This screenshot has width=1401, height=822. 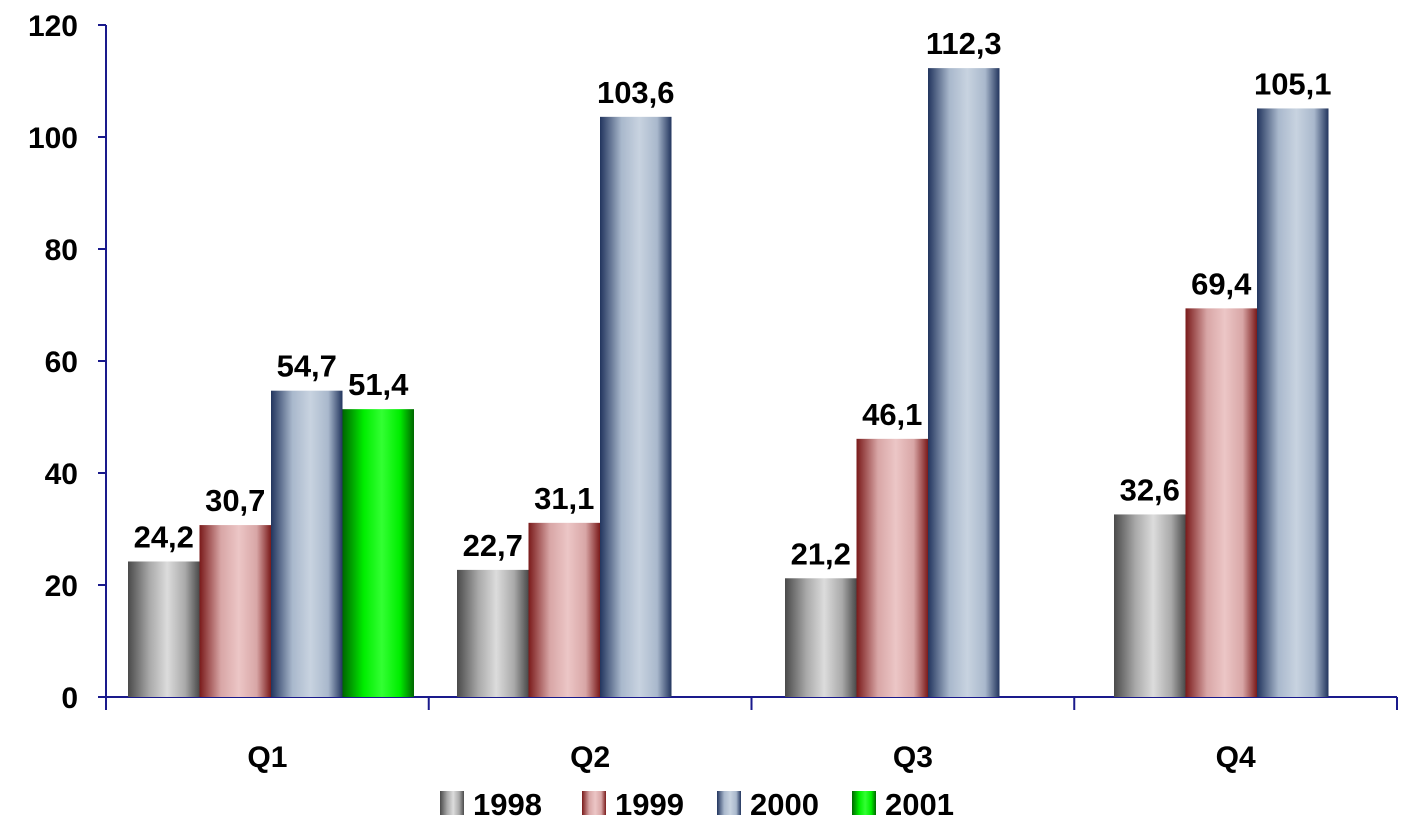 I want to click on x-tick-label: Q2, so click(x=590, y=757).